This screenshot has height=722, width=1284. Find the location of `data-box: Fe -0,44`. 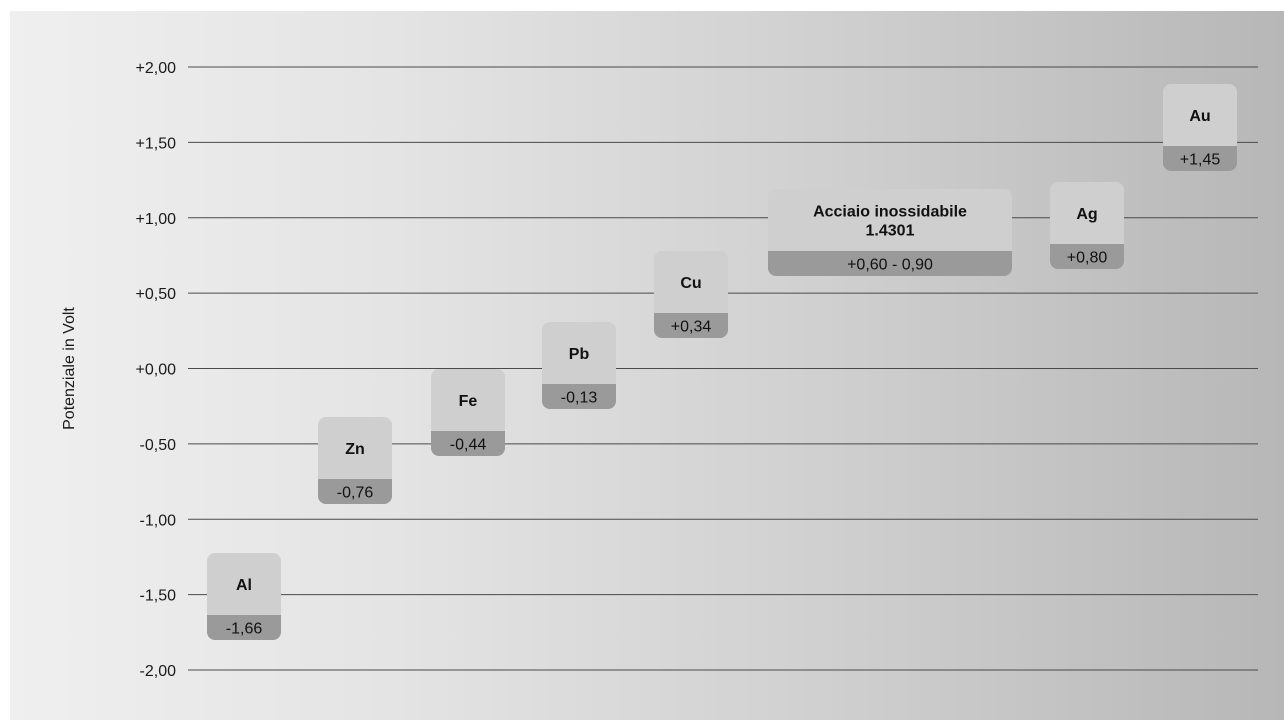

data-box: Fe -0,44 is located at coordinates (468, 412).